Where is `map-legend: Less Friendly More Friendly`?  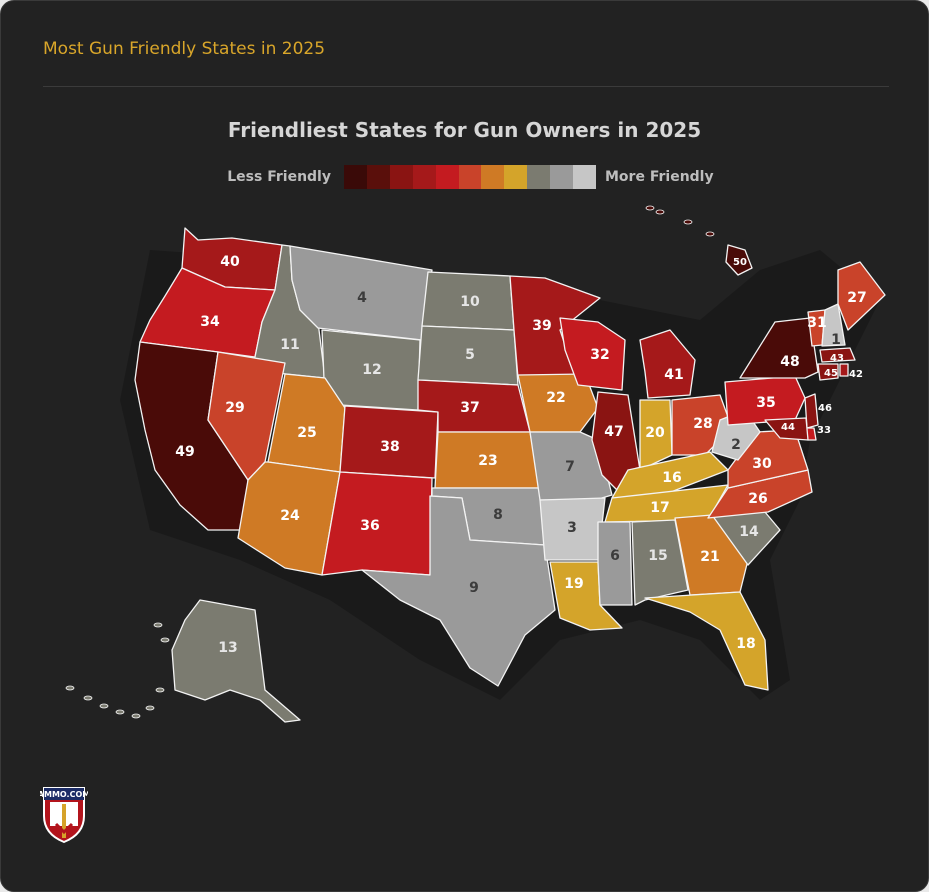 map-legend: Less Friendly More Friendly is located at coordinates (464, 177).